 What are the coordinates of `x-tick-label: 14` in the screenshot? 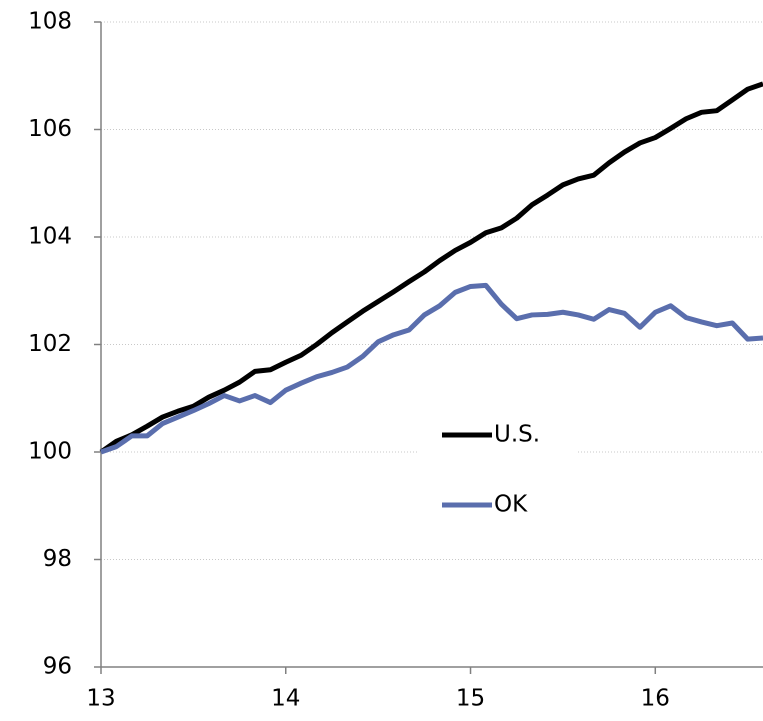 It's located at (285, 699).